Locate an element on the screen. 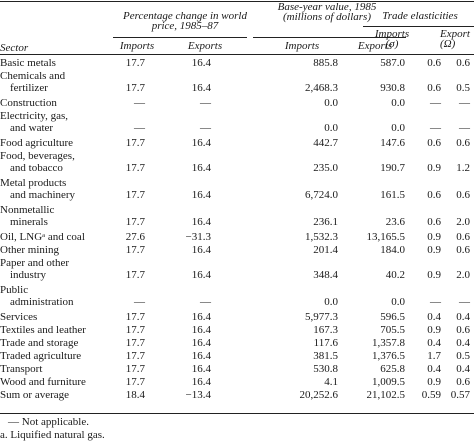 Image resolution: width=474 pixels, height=442 pixels. sector-label: Metal products is located at coordinates (33, 183).